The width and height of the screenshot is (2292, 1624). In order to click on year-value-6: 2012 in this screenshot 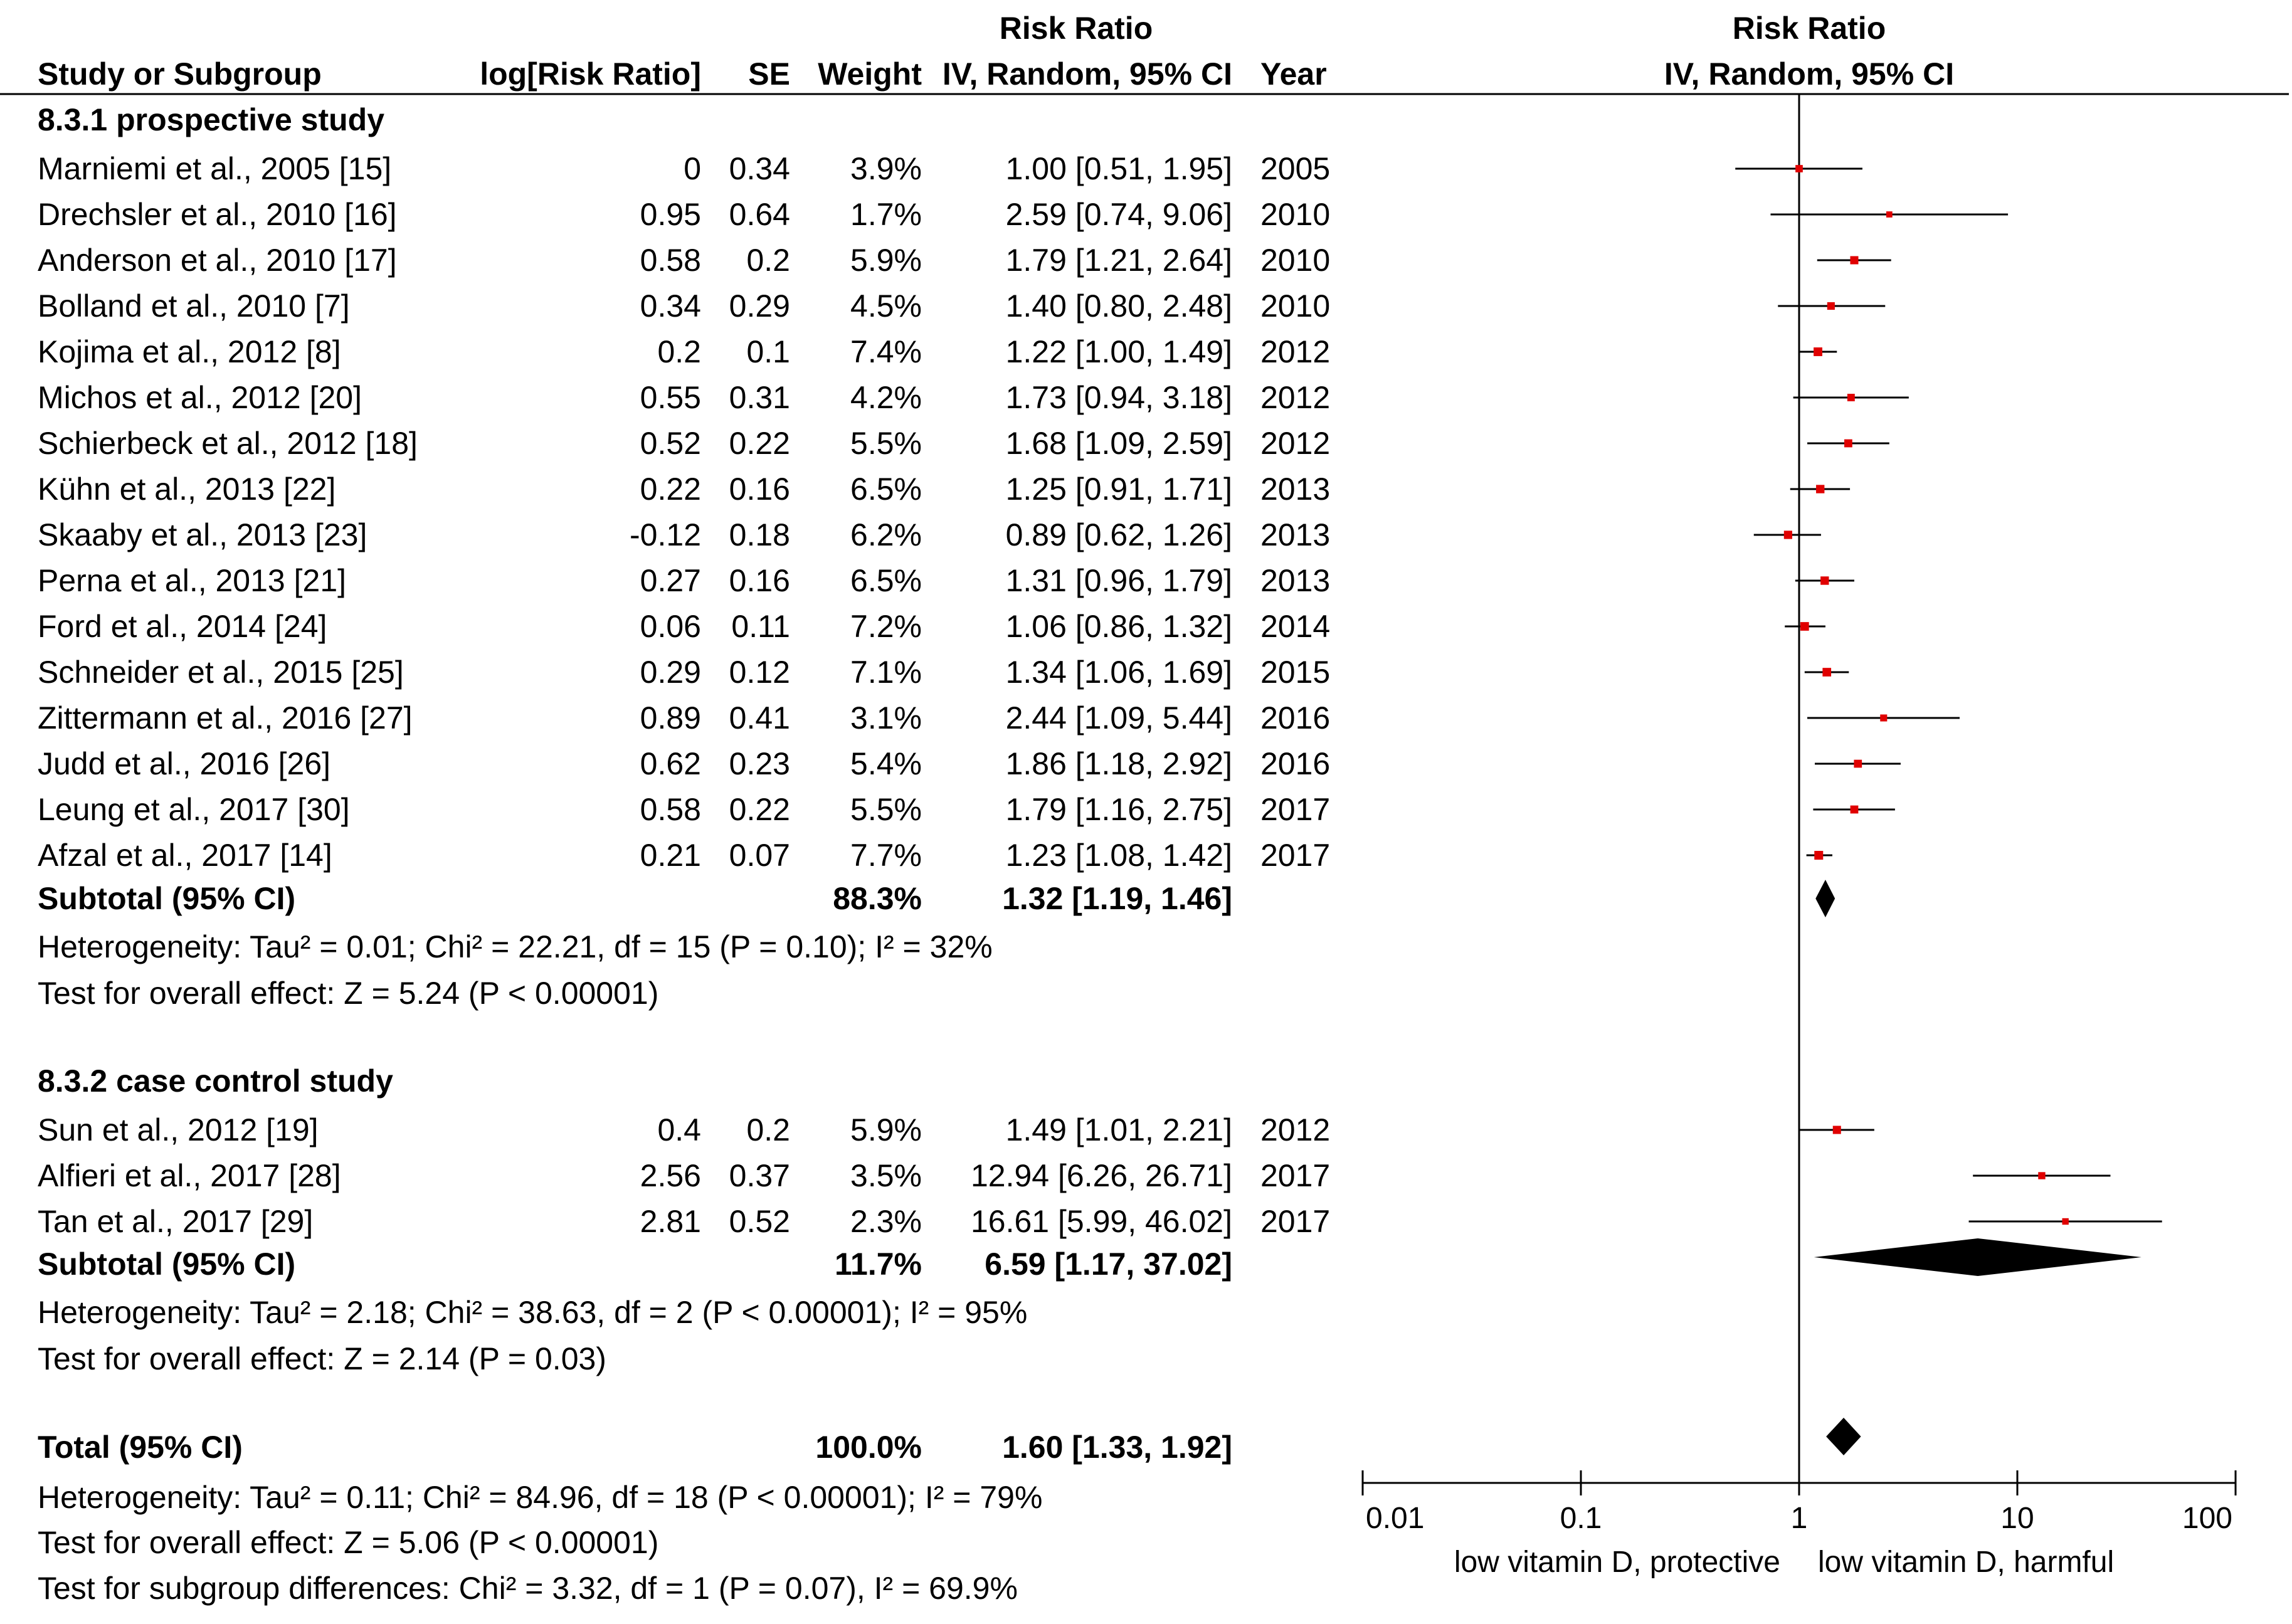, I will do `click(1295, 443)`.